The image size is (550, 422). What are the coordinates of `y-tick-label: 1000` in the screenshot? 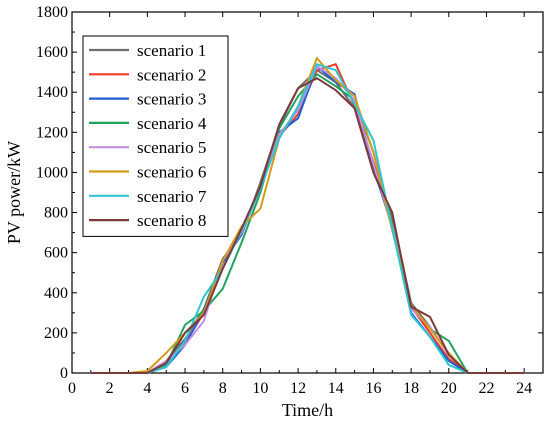 It's located at (52, 172).